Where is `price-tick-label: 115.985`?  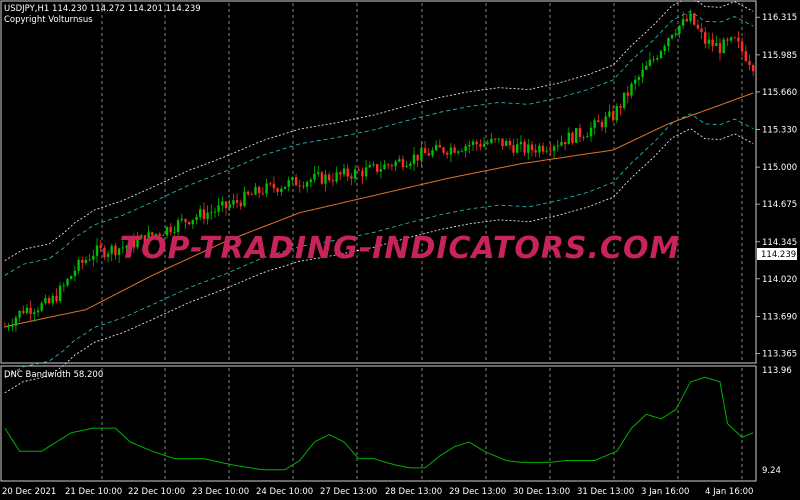
price-tick-label: 115.985 is located at coordinates (779, 56).